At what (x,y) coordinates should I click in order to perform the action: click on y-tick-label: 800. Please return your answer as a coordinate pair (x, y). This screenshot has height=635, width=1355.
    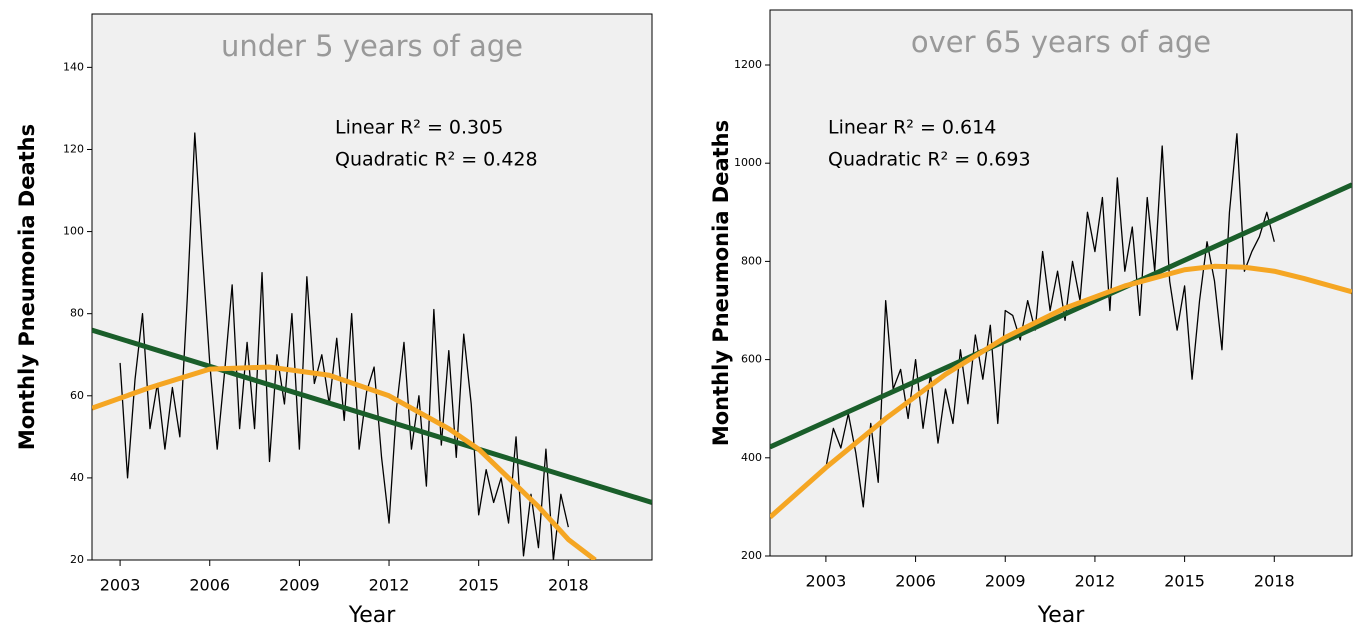
    Looking at the image, I should click on (751, 260).